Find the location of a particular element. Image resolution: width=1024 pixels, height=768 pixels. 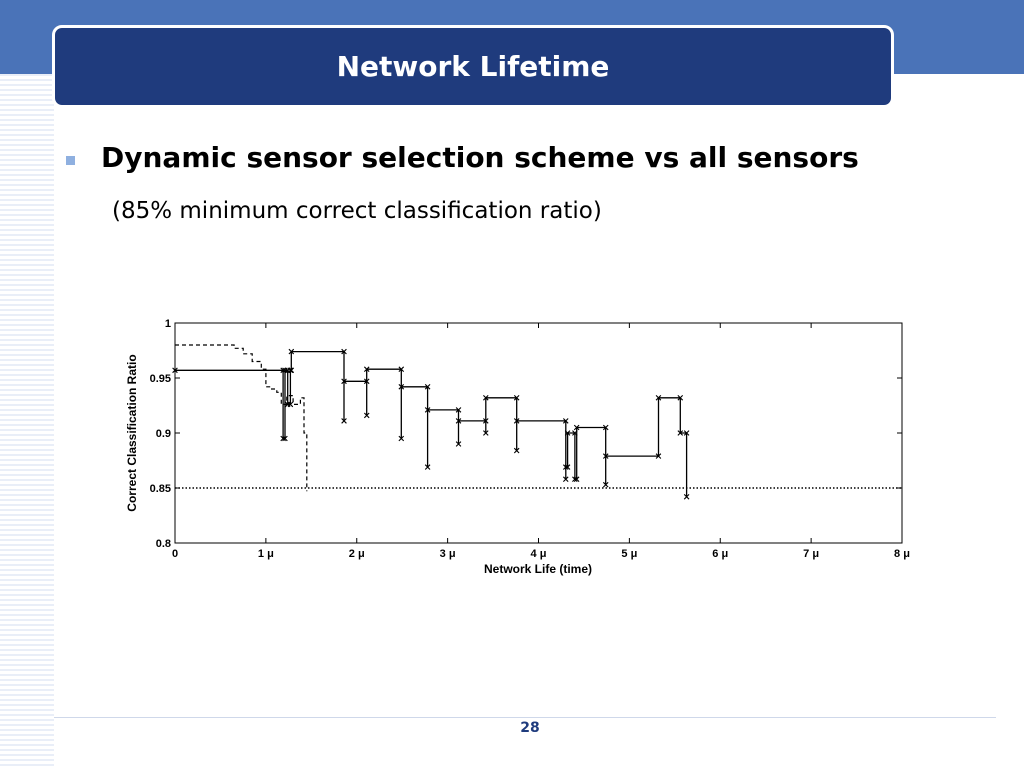

x-tick-label: 2 μ is located at coordinates (357, 554).